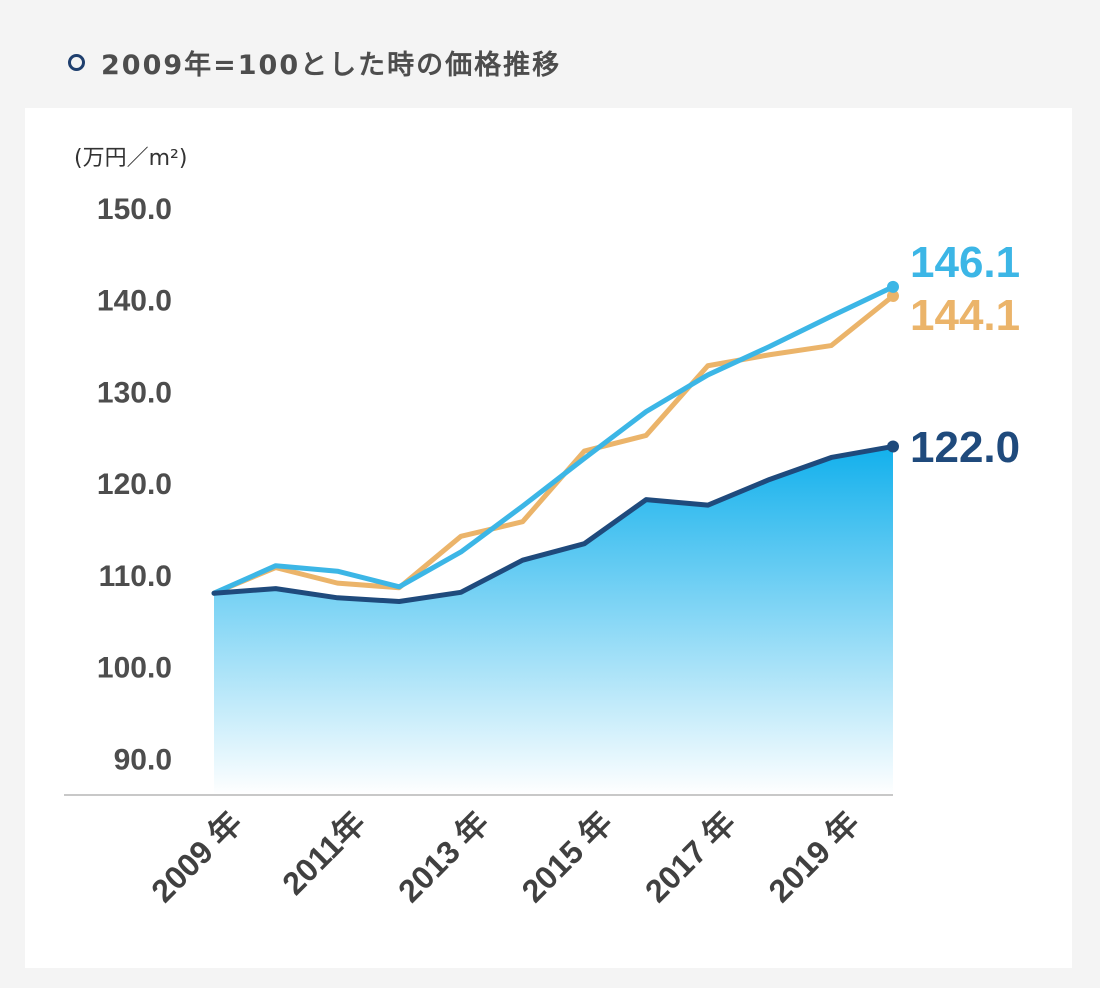 This screenshot has width=1100, height=988. What do you see at coordinates (134, 301) in the screenshot?
I see `y-tick-label: 140.0` at bounding box center [134, 301].